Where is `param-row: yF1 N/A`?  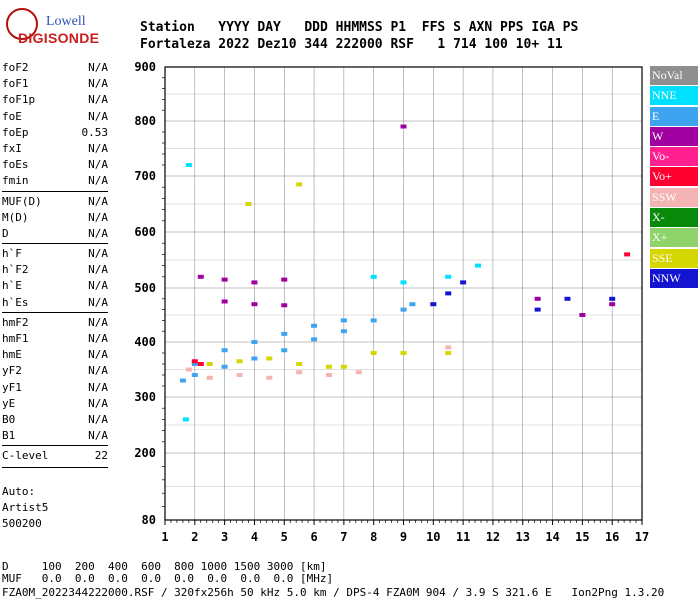 param-row: yF1 N/A is located at coordinates (55, 388).